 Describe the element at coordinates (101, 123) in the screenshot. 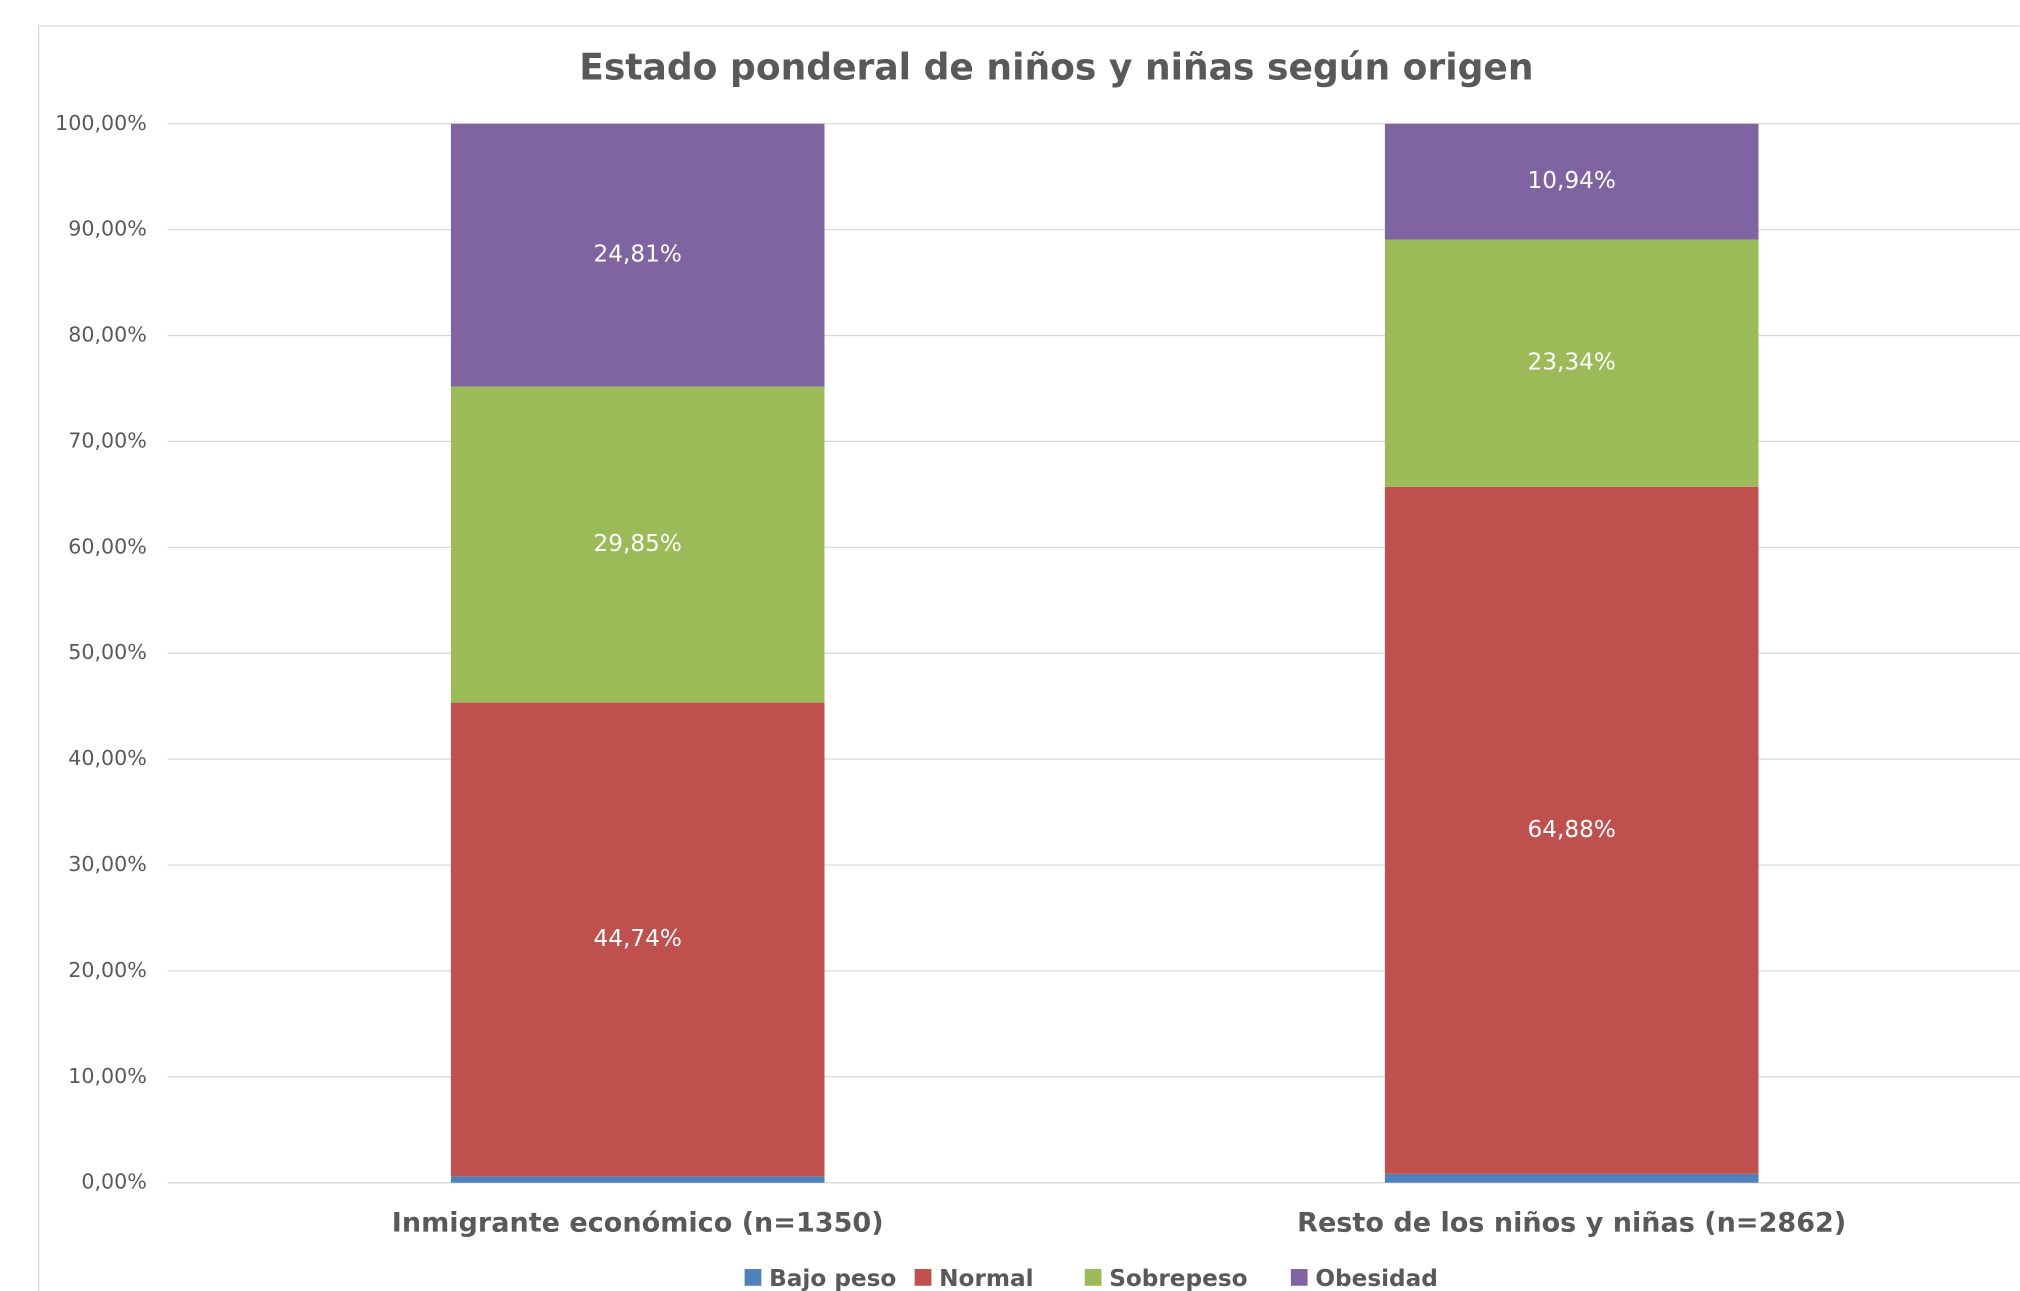

I see `y-tick-label: 100,00%` at that location.